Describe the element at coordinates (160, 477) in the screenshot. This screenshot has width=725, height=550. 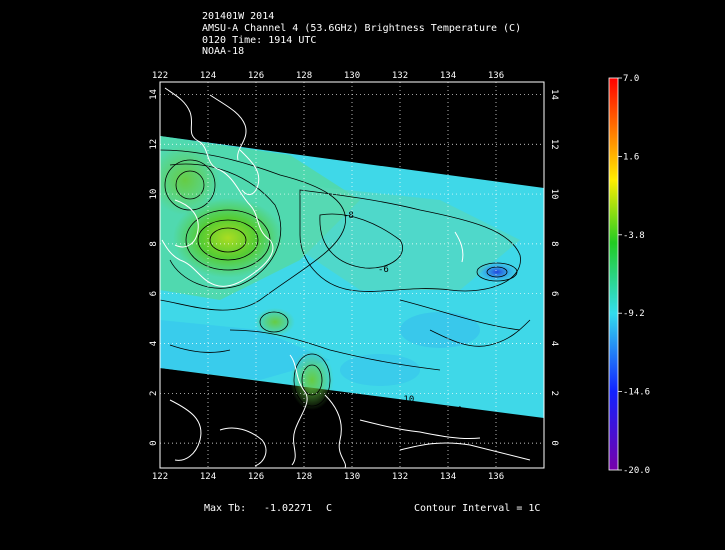
I see `lon-tick-bottom: 122` at that location.